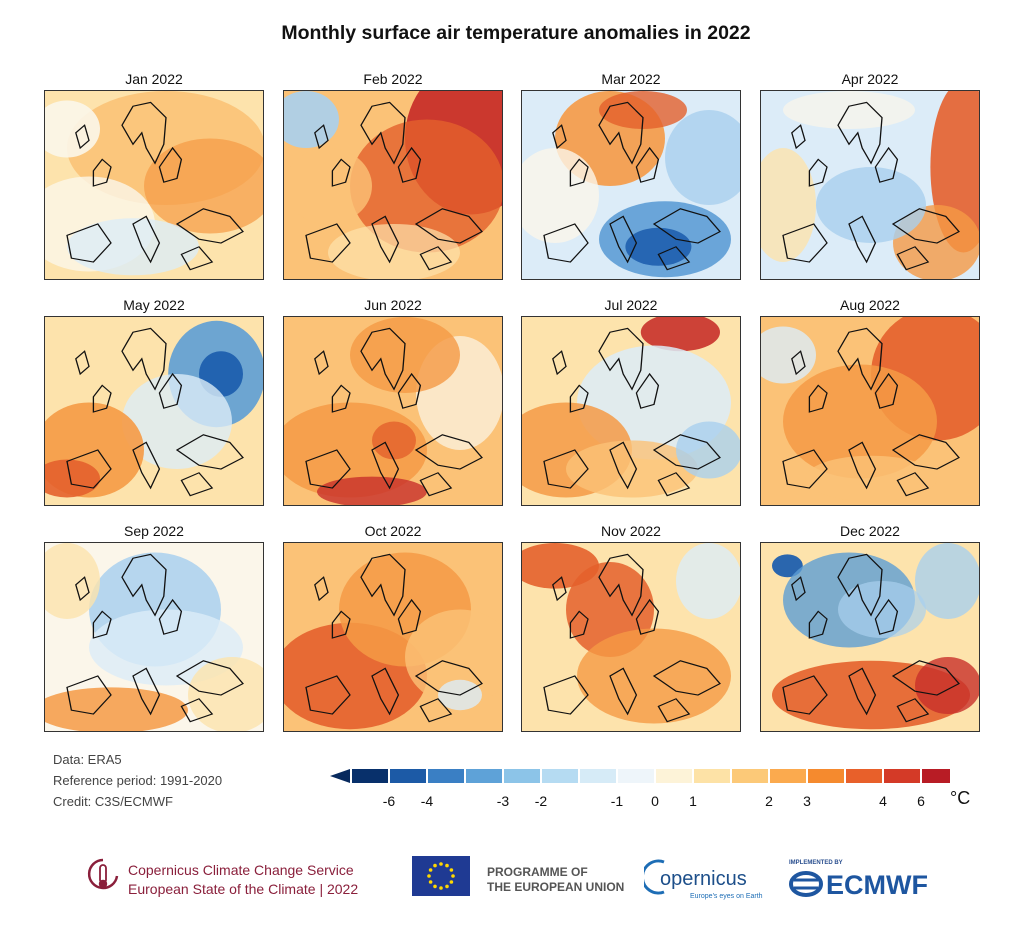  What do you see at coordinates (617, 801) in the screenshot?
I see `colorbar-tick-label: -1` at bounding box center [617, 801].